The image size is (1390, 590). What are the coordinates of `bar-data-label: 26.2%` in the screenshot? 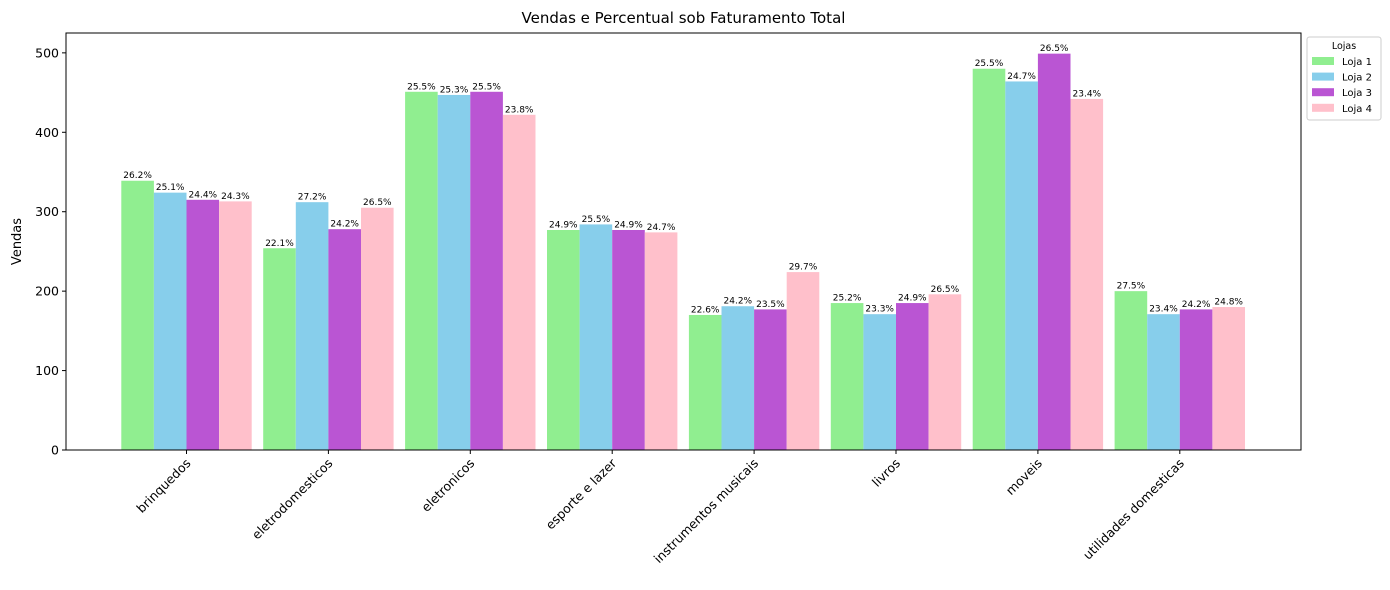 It's located at (137, 176).